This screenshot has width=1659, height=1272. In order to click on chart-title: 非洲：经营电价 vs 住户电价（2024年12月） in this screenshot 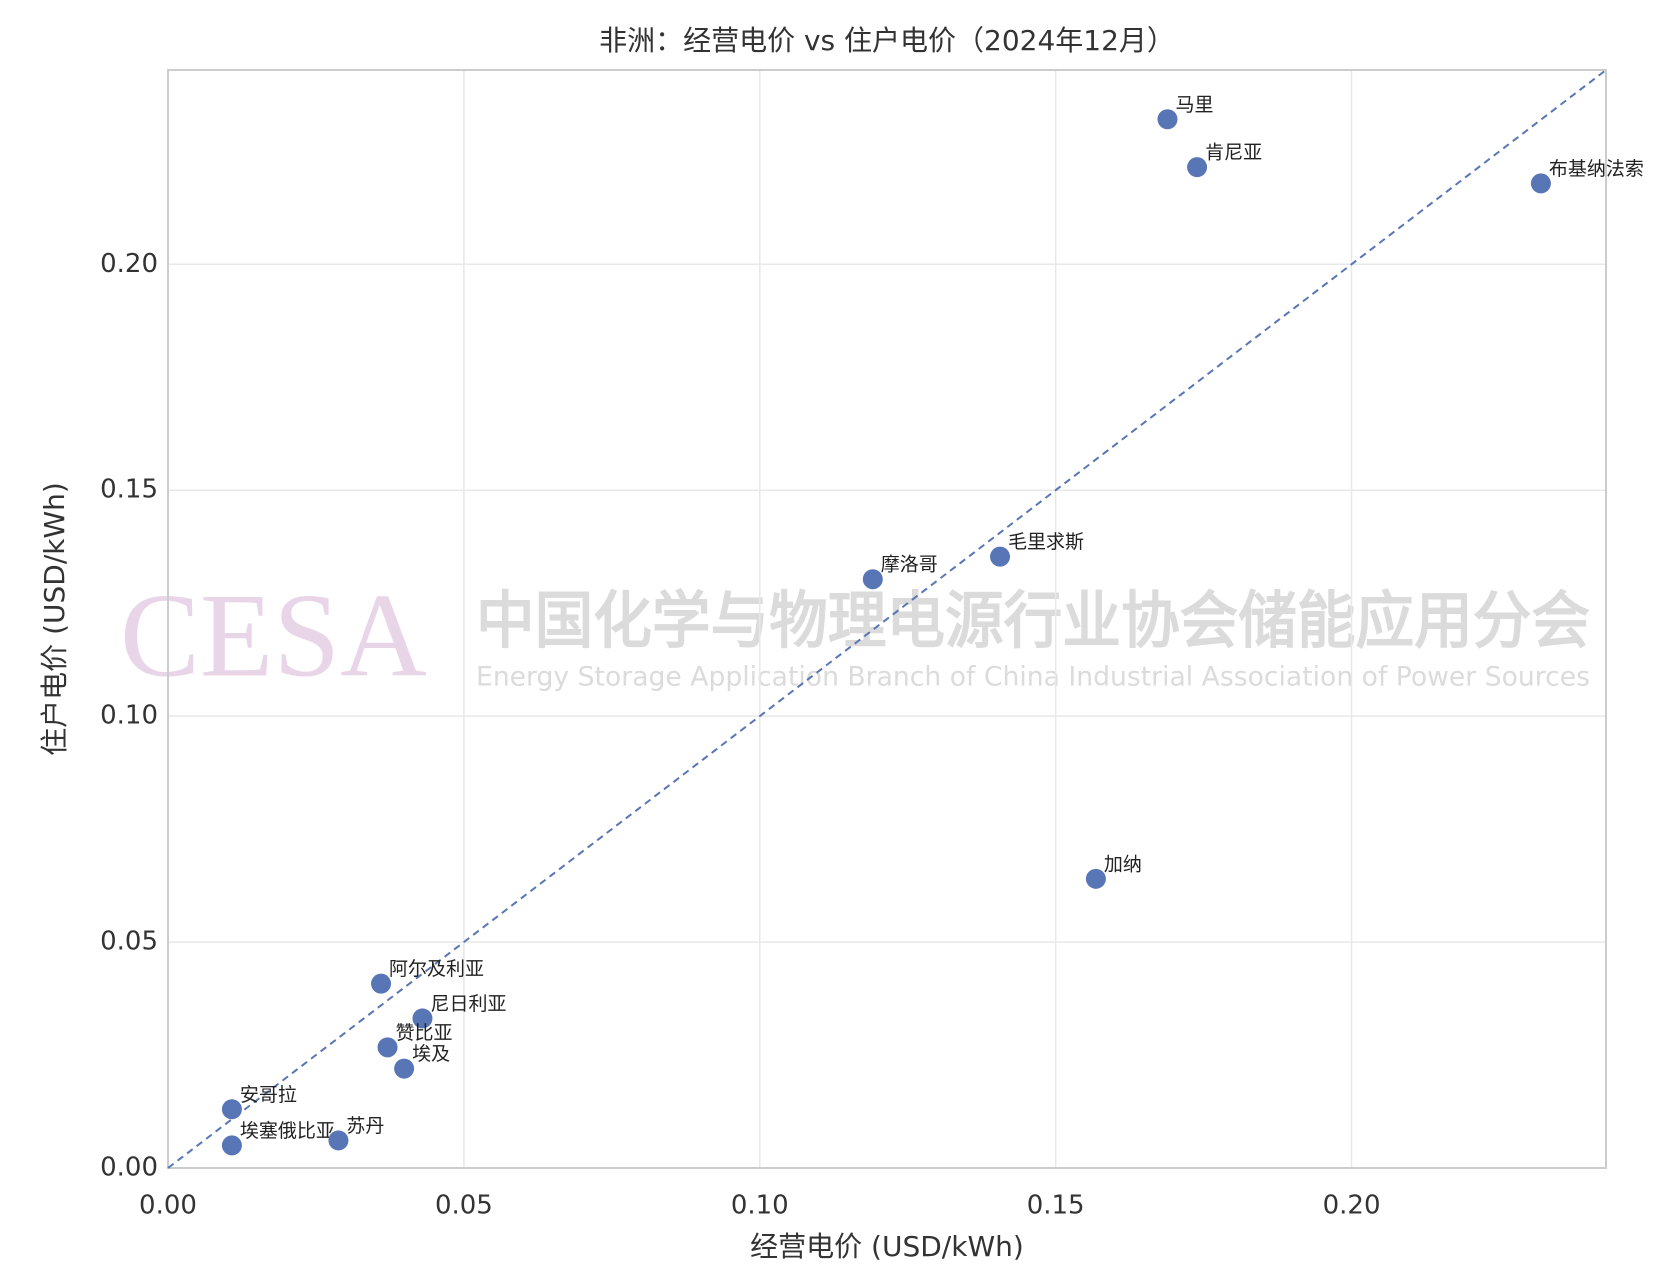, I will do `click(887, 40)`.